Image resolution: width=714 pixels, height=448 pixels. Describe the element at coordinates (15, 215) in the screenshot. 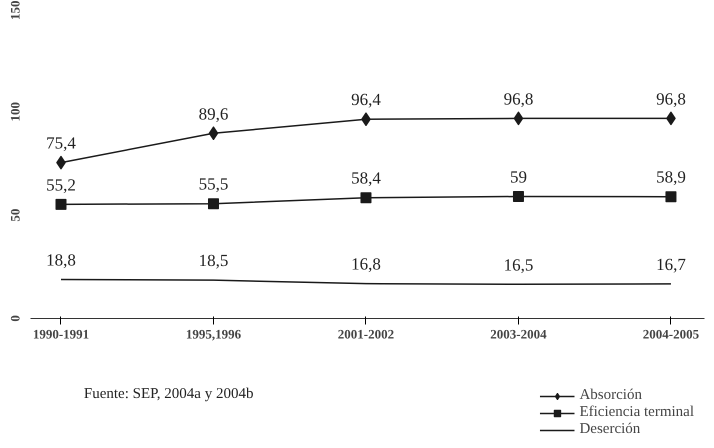

I see `y-tick-label: 50` at that location.